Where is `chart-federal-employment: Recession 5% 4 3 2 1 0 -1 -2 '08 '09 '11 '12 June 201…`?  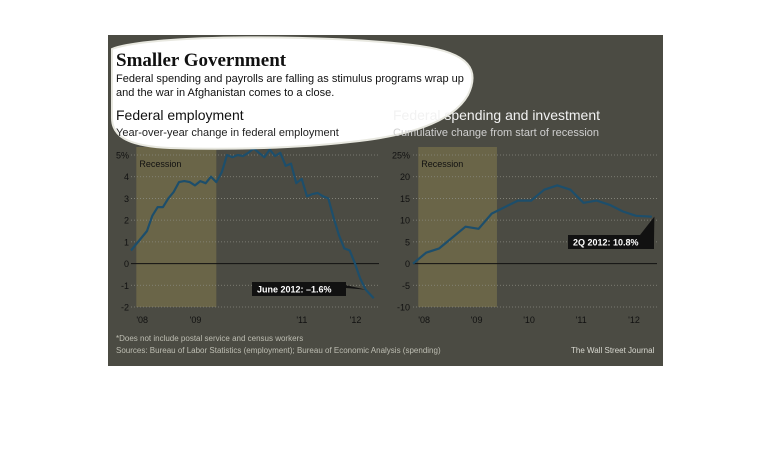
chart-federal-employment: Recession 5% 4 3 2 1 0 -1 -2 '08 '09 '11 '12 June 201… is located at coordinates (247, 236).